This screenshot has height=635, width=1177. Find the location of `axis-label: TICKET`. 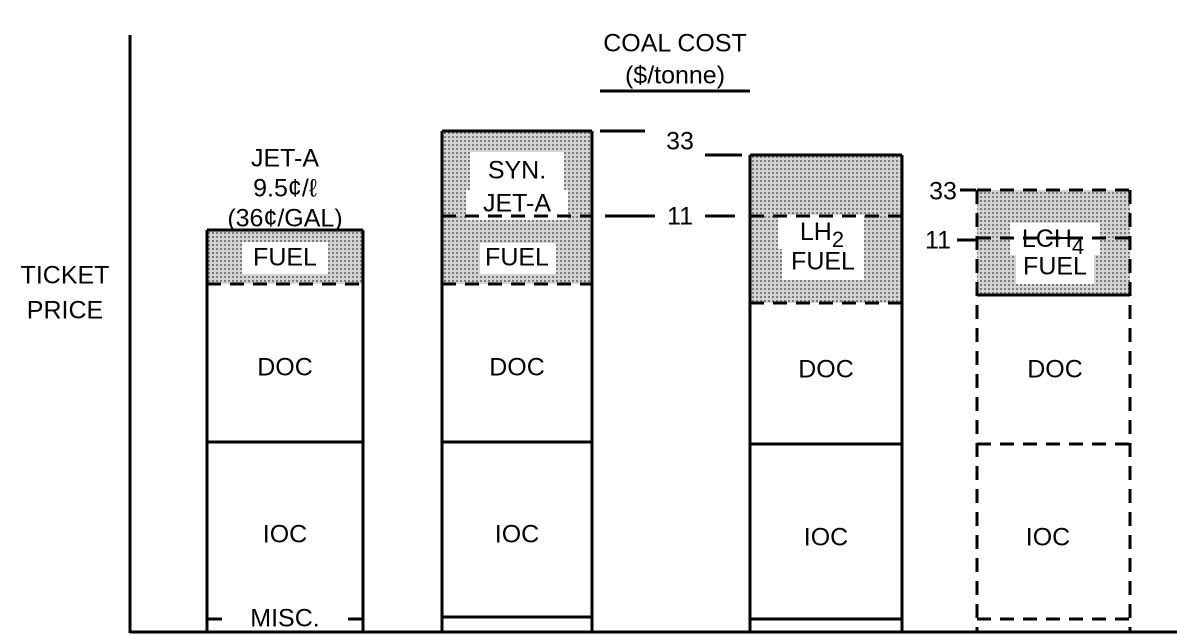

axis-label: TICKET is located at coordinates (65, 276).